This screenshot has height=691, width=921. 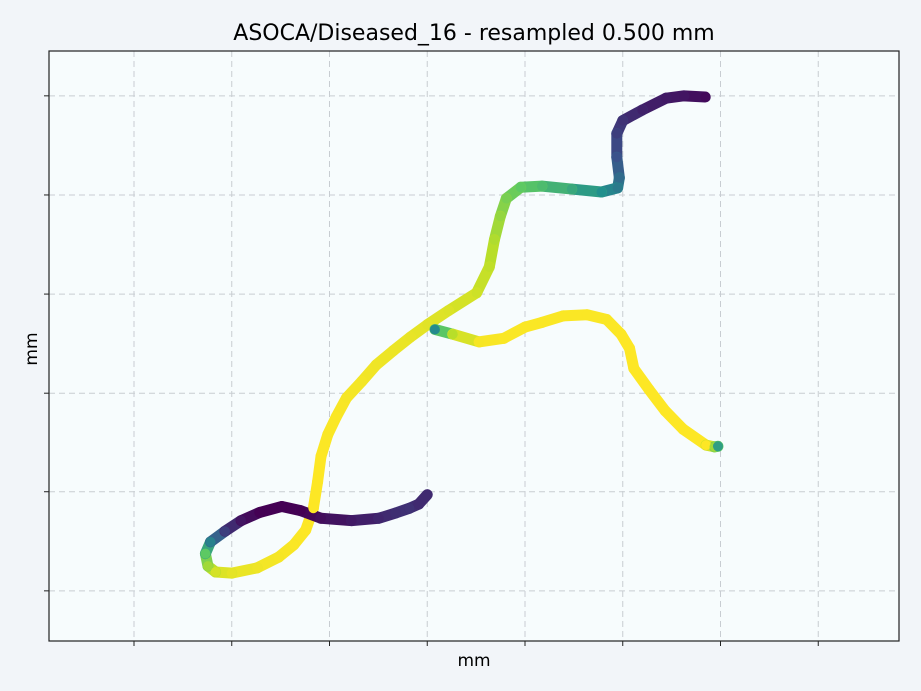 What do you see at coordinates (473, 661) in the screenshot?
I see `x-axis-label: mm` at bounding box center [473, 661].